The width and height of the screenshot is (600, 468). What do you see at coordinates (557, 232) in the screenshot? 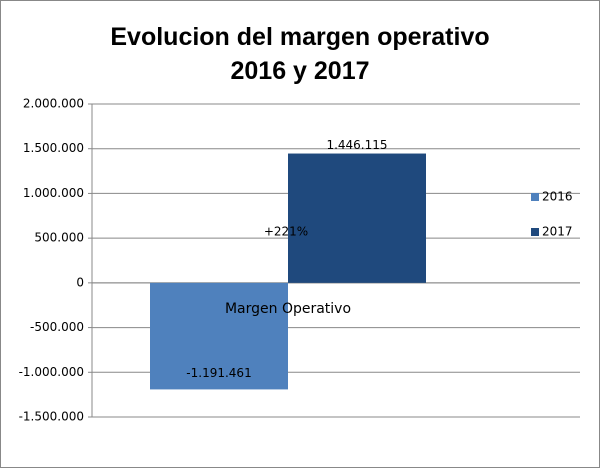
I see `legend-label: 2017` at bounding box center [557, 232].